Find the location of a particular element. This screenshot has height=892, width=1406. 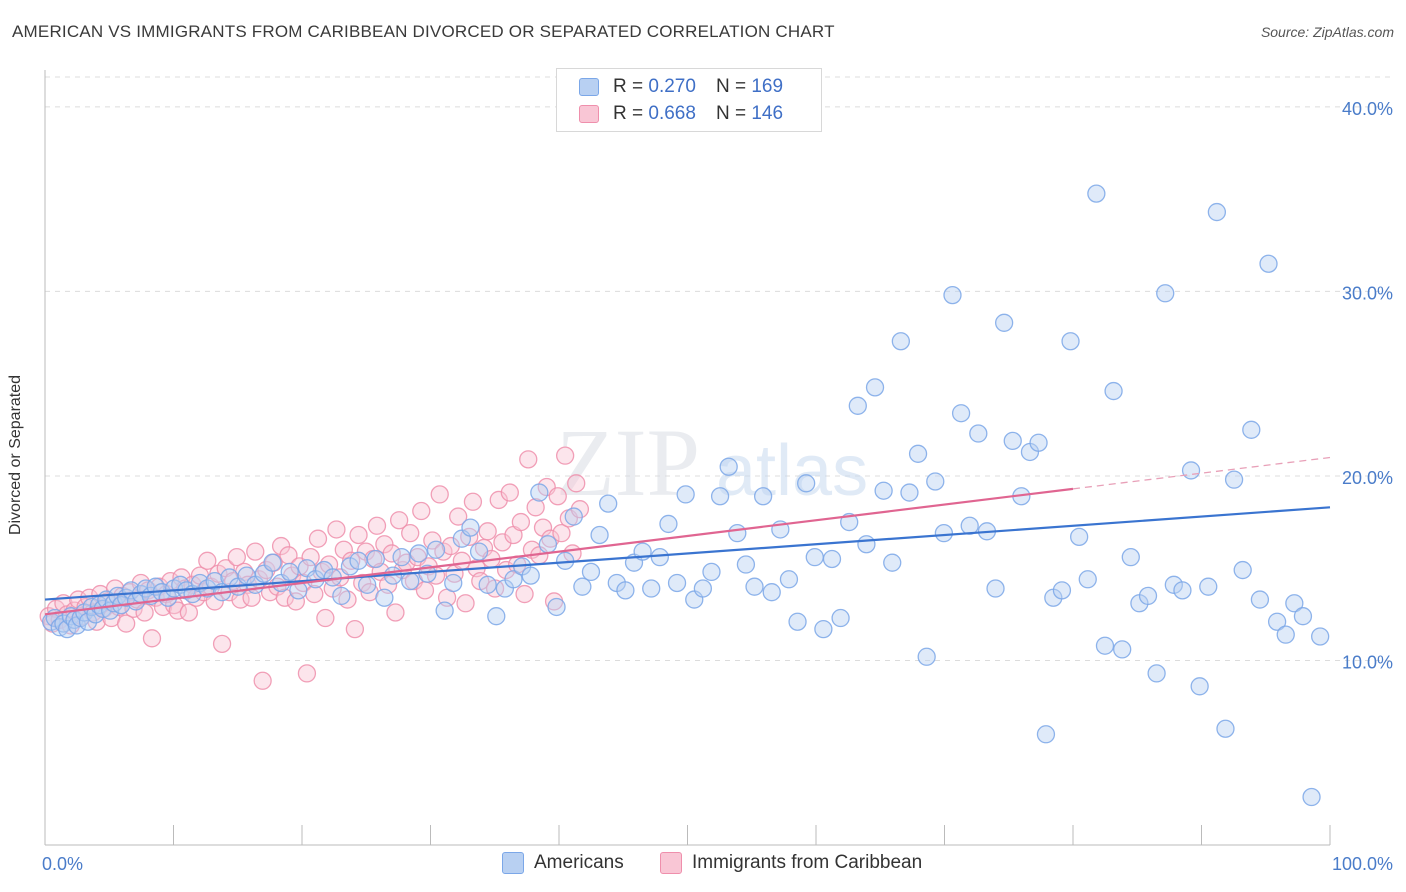

bottom-legend-swatch-caribbean is located at coordinates (671, 863).